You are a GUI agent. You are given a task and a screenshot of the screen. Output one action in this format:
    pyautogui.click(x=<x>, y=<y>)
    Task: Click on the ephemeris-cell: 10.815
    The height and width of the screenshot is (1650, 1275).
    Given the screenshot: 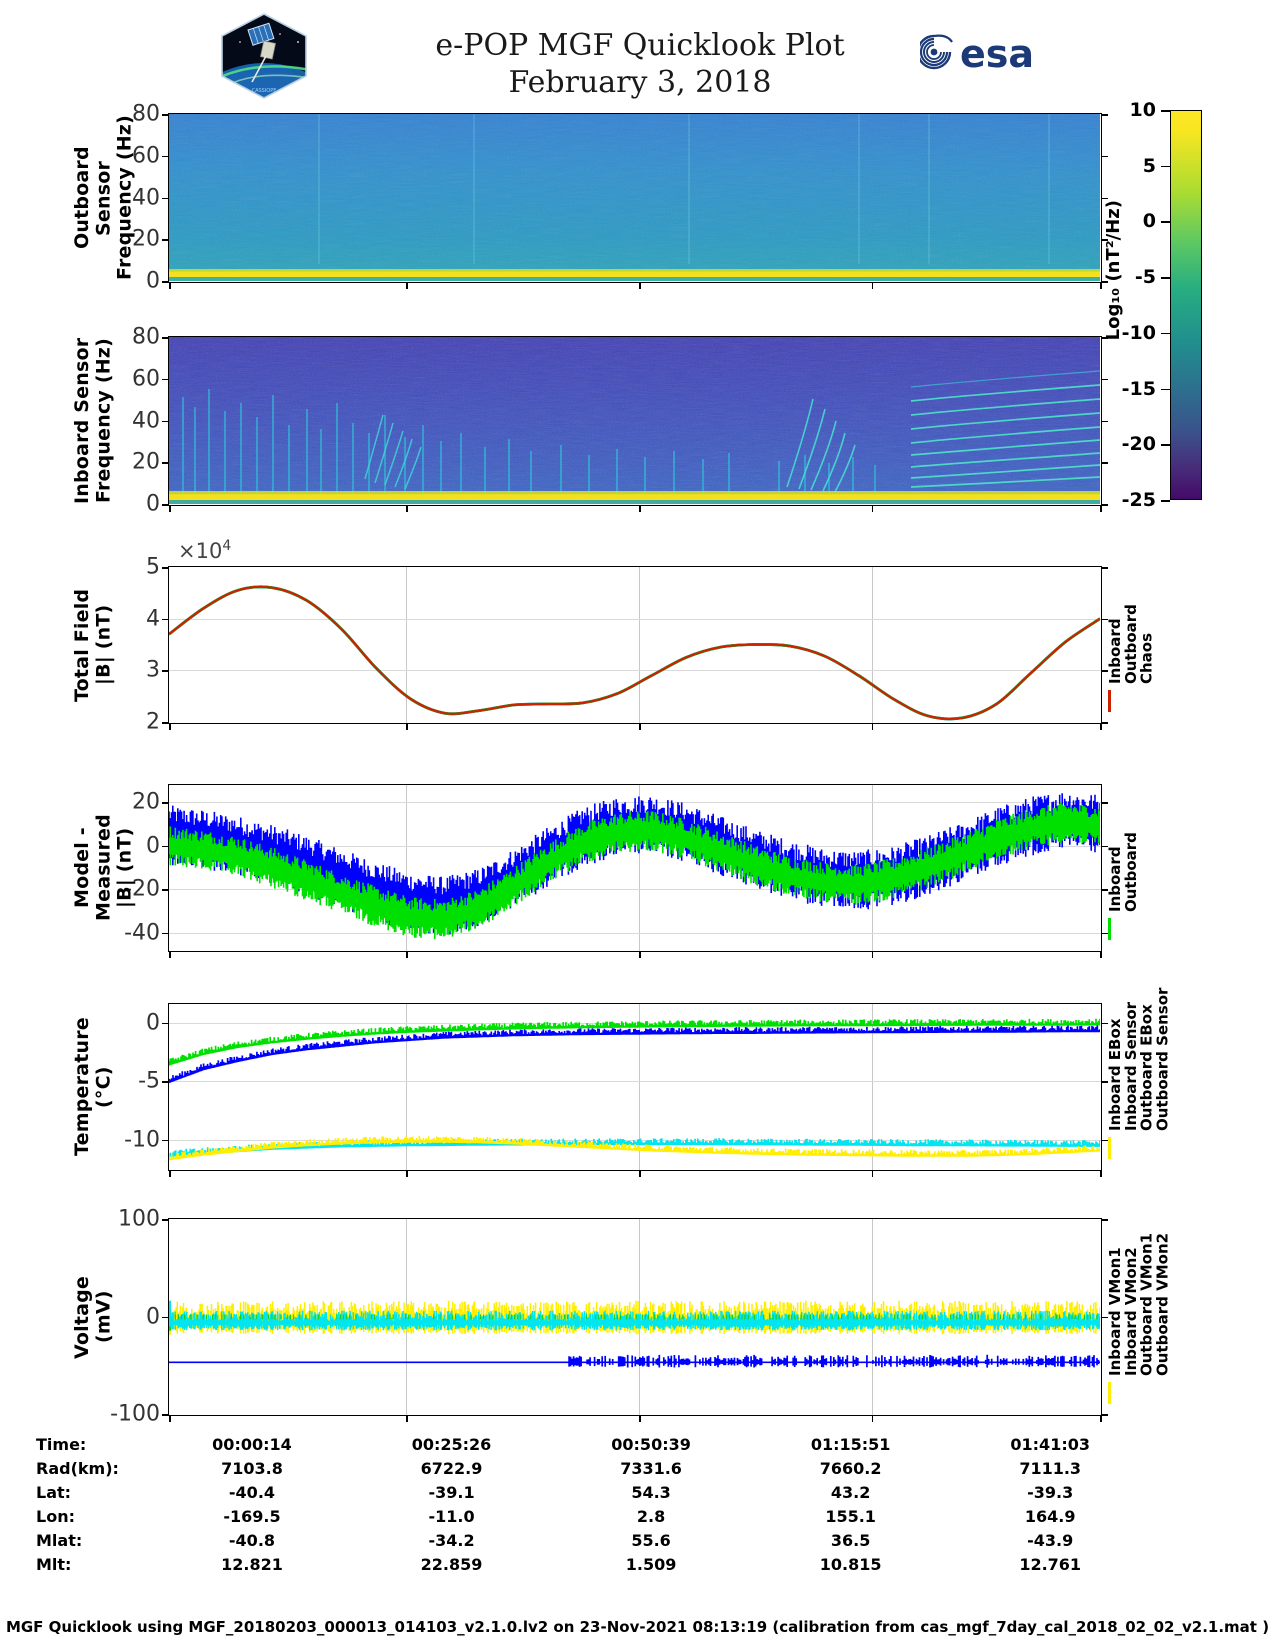 What is the action you would take?
    pyautogui.click(x=850, y=1564)
    